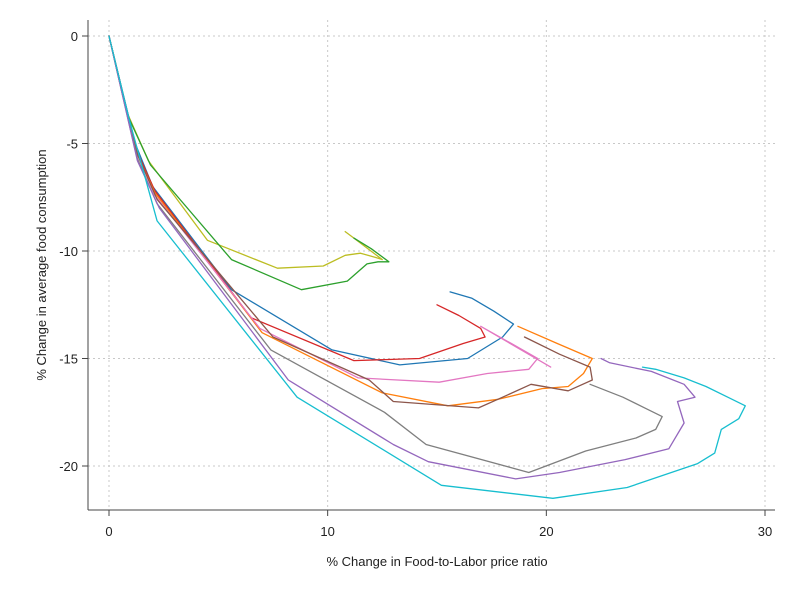 This screenshot has height=600, width=800. Describe the element at coordinates (765, 531) in the screenshot. I see `x-tick-label-3: 30` at that location.